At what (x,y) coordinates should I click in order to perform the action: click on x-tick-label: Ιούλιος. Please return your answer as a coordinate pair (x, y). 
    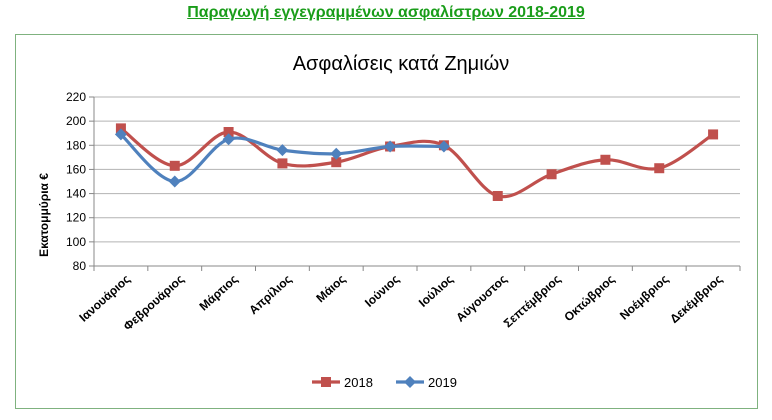
    Looking at the image, I should click on (436, 291).